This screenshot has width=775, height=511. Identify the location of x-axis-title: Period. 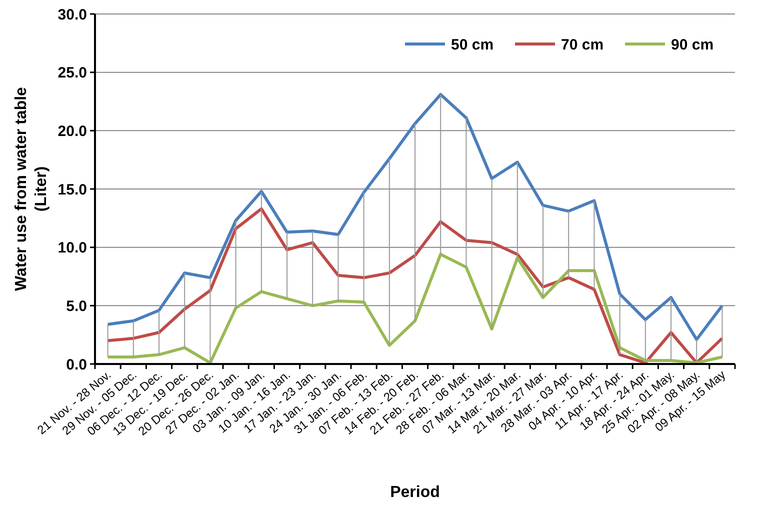
(415, 492).